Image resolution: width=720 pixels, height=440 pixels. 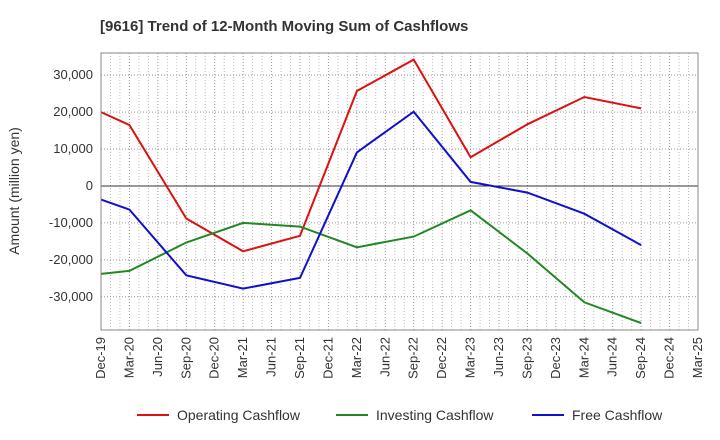 I want to click on y-tick-label: -10,000, so click(x=71, y=222).